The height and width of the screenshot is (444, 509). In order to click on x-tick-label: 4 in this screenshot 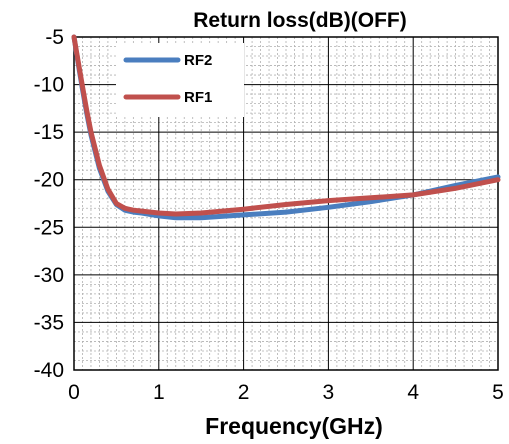, I will do `click(413, 392)`.